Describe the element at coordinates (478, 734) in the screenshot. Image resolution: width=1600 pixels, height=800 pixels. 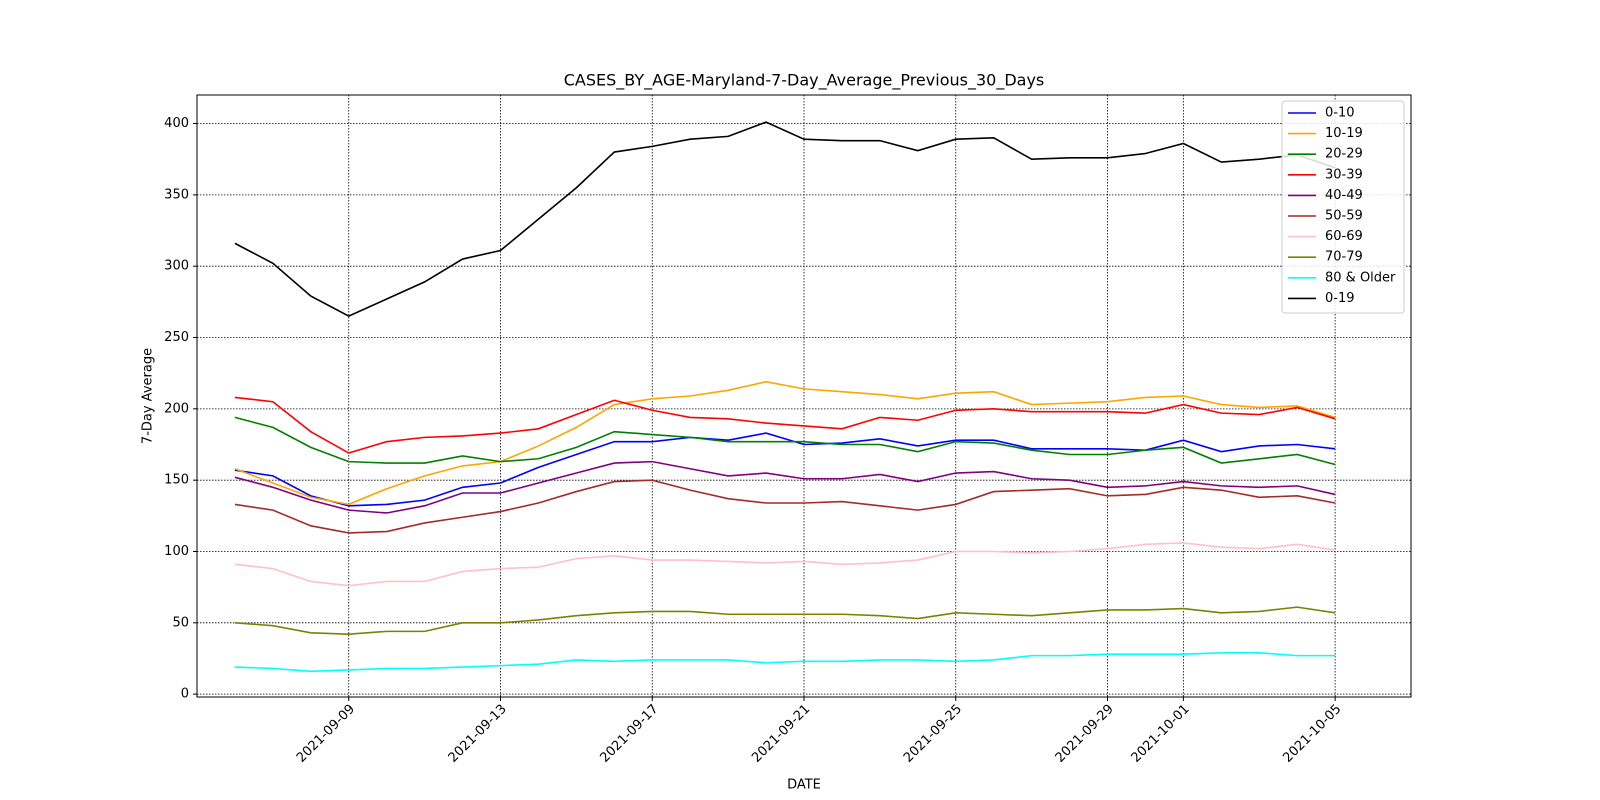
I see `x-tick-label: 2021-09-13` at that location.